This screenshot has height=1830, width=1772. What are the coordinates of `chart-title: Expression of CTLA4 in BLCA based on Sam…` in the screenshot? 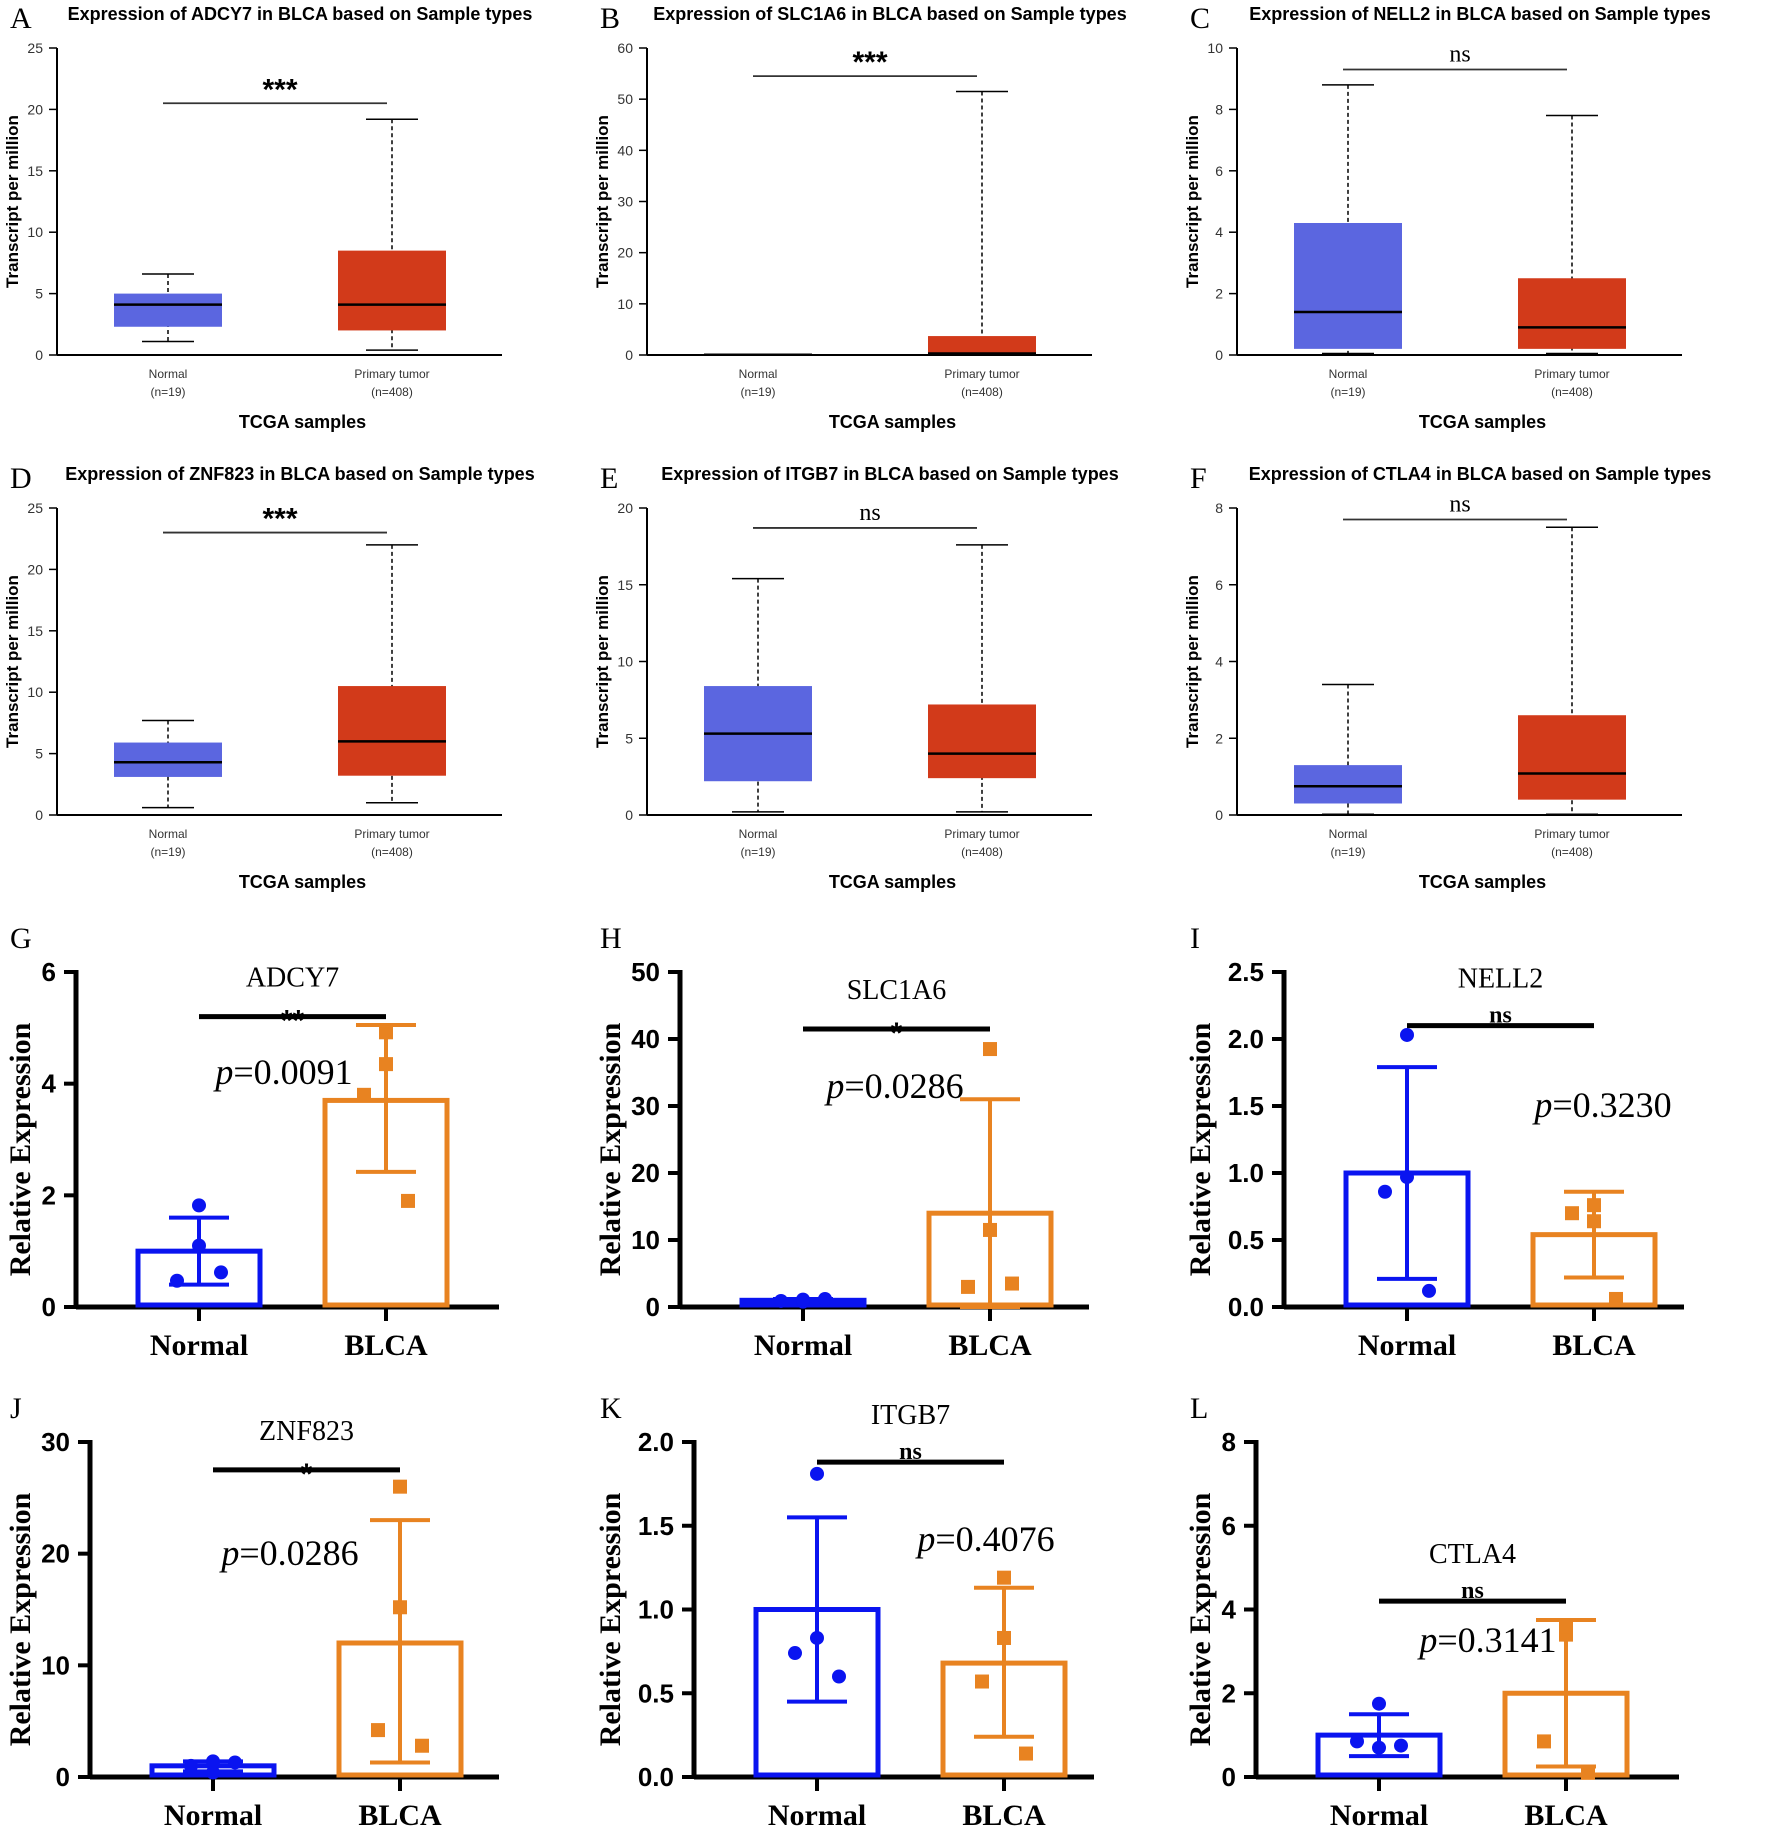 It's located at (1480, 474).